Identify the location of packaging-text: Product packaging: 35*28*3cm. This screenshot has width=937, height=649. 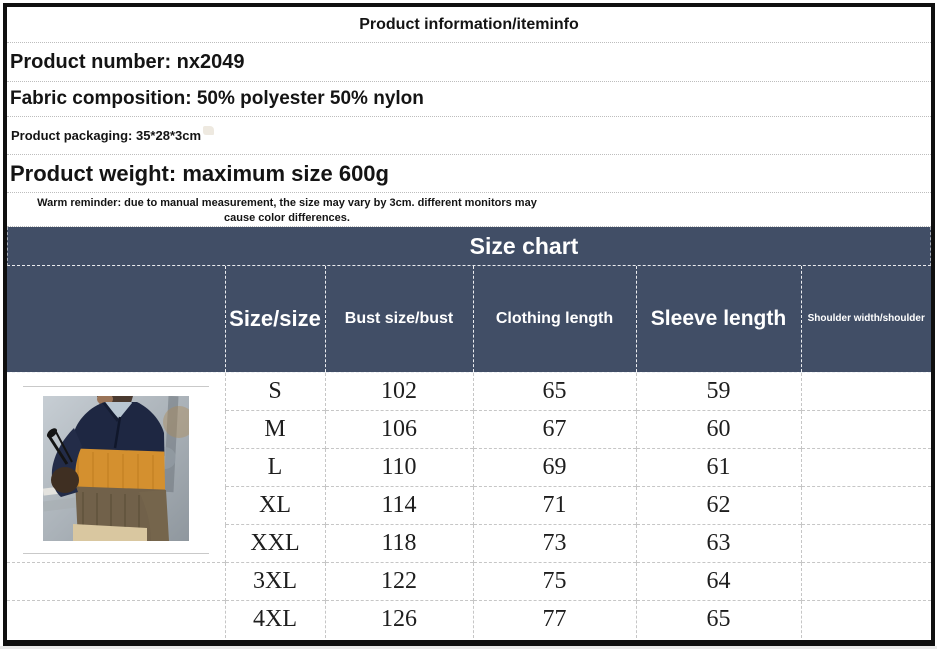
(106, 135).